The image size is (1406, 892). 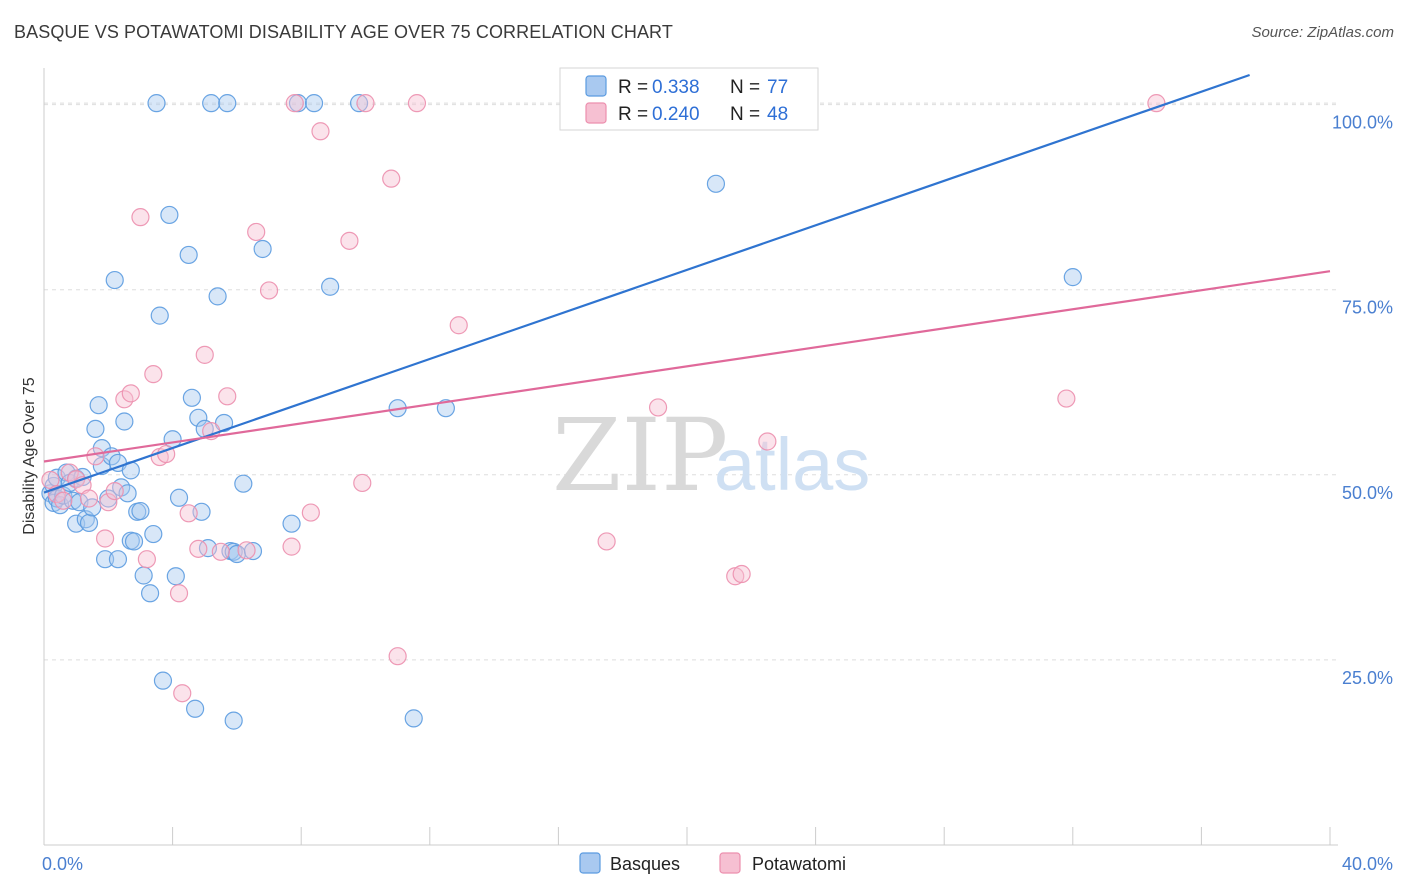 What do you see at coordinates (792, 464) in the screenshot?
I see `watermark-atlas: atlas` at bounding box center [792, 464].